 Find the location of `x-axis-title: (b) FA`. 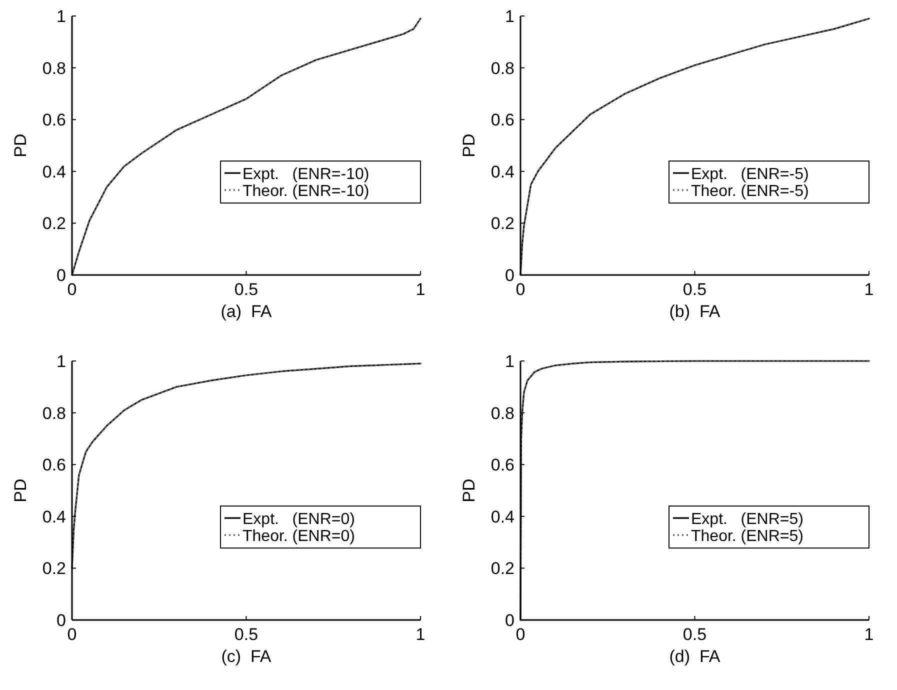

x-axis-title: (b) FA is located at coordinates (695, 311).